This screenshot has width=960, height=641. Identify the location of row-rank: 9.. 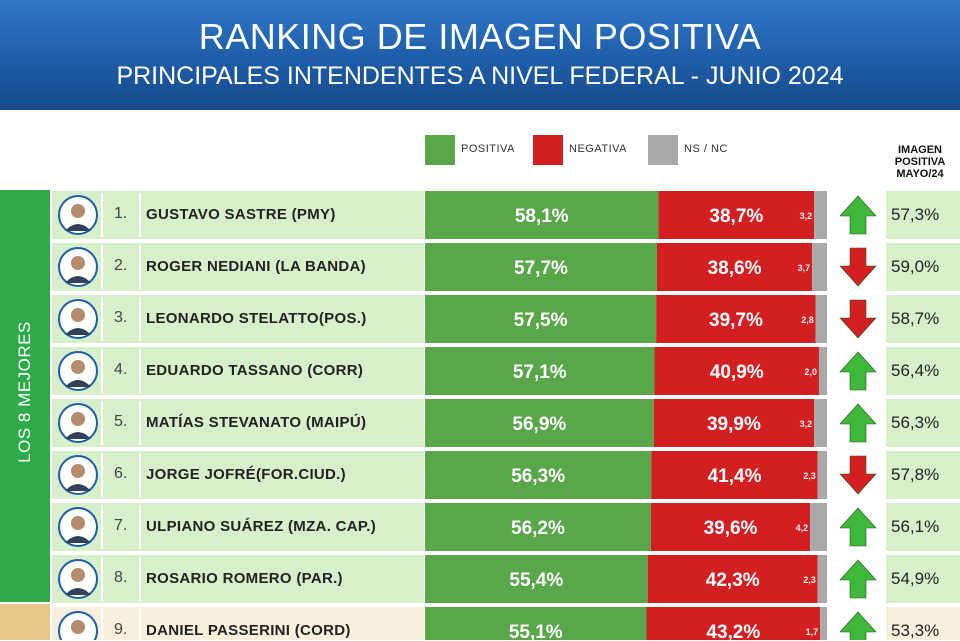
(121, 629).